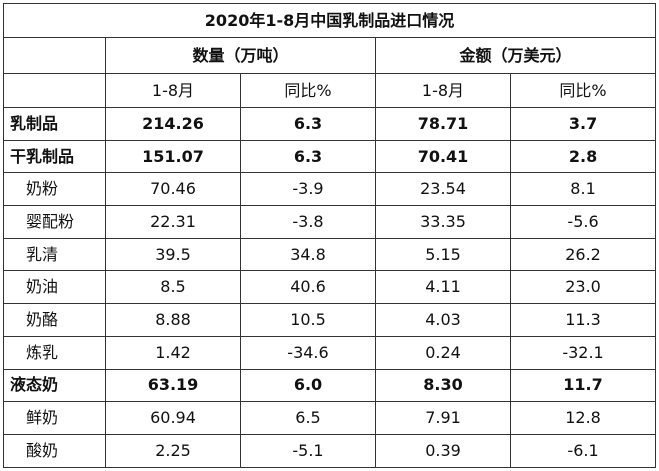 The height and width of the screenshot is (471, 659). Describe the element at coordinates (583, 124) in the screenshot. I see `amt-yoy-value: 3.7` at that location.